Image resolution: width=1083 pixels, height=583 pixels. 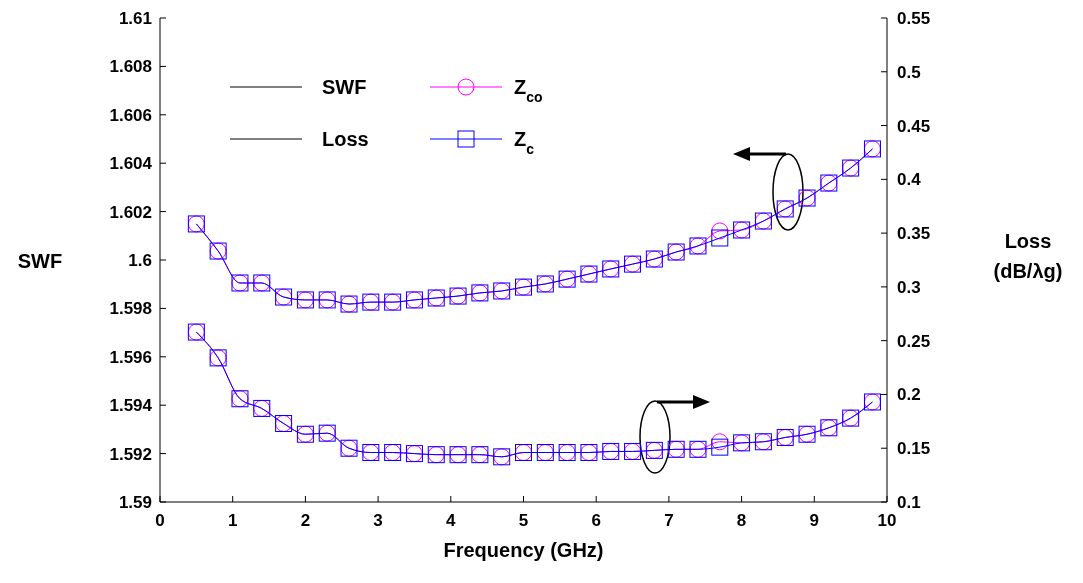 What do you see at coordinates (135, 18) in the screenshot?
I see `y-tick-label: 1.61` at bounding box center [135, 18].